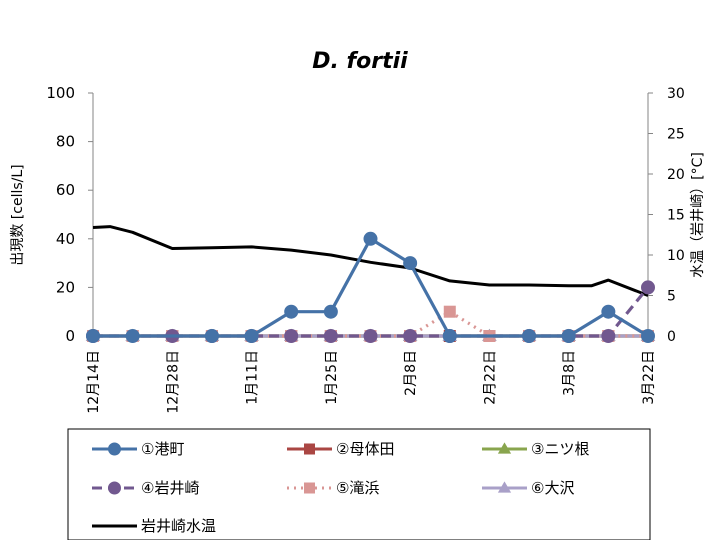  What do you see at coordinates (114, 488) in the screenshot?
I see `legend-item-4-point` at bounding box center [114, 488].